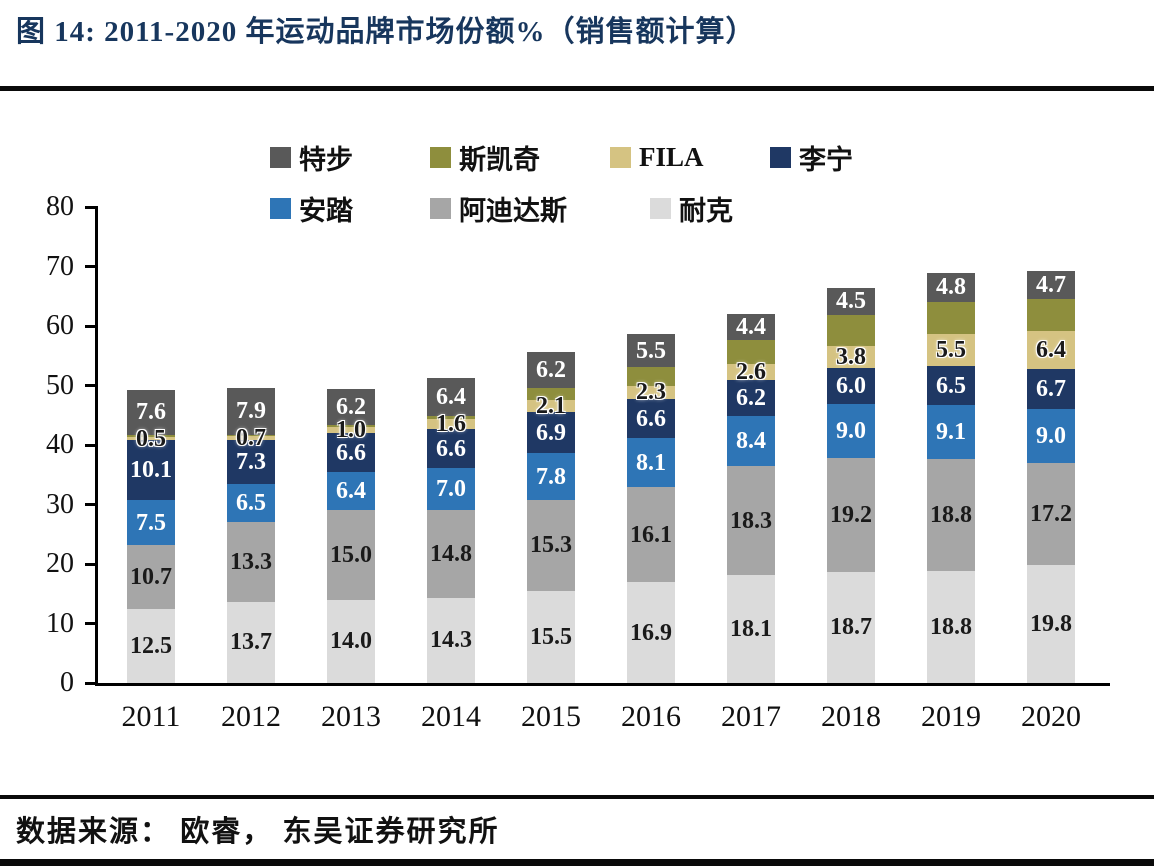 The width and height of the screenshot is (1154, 866). I want to click on legend-label: FILA, so click(671, 157).